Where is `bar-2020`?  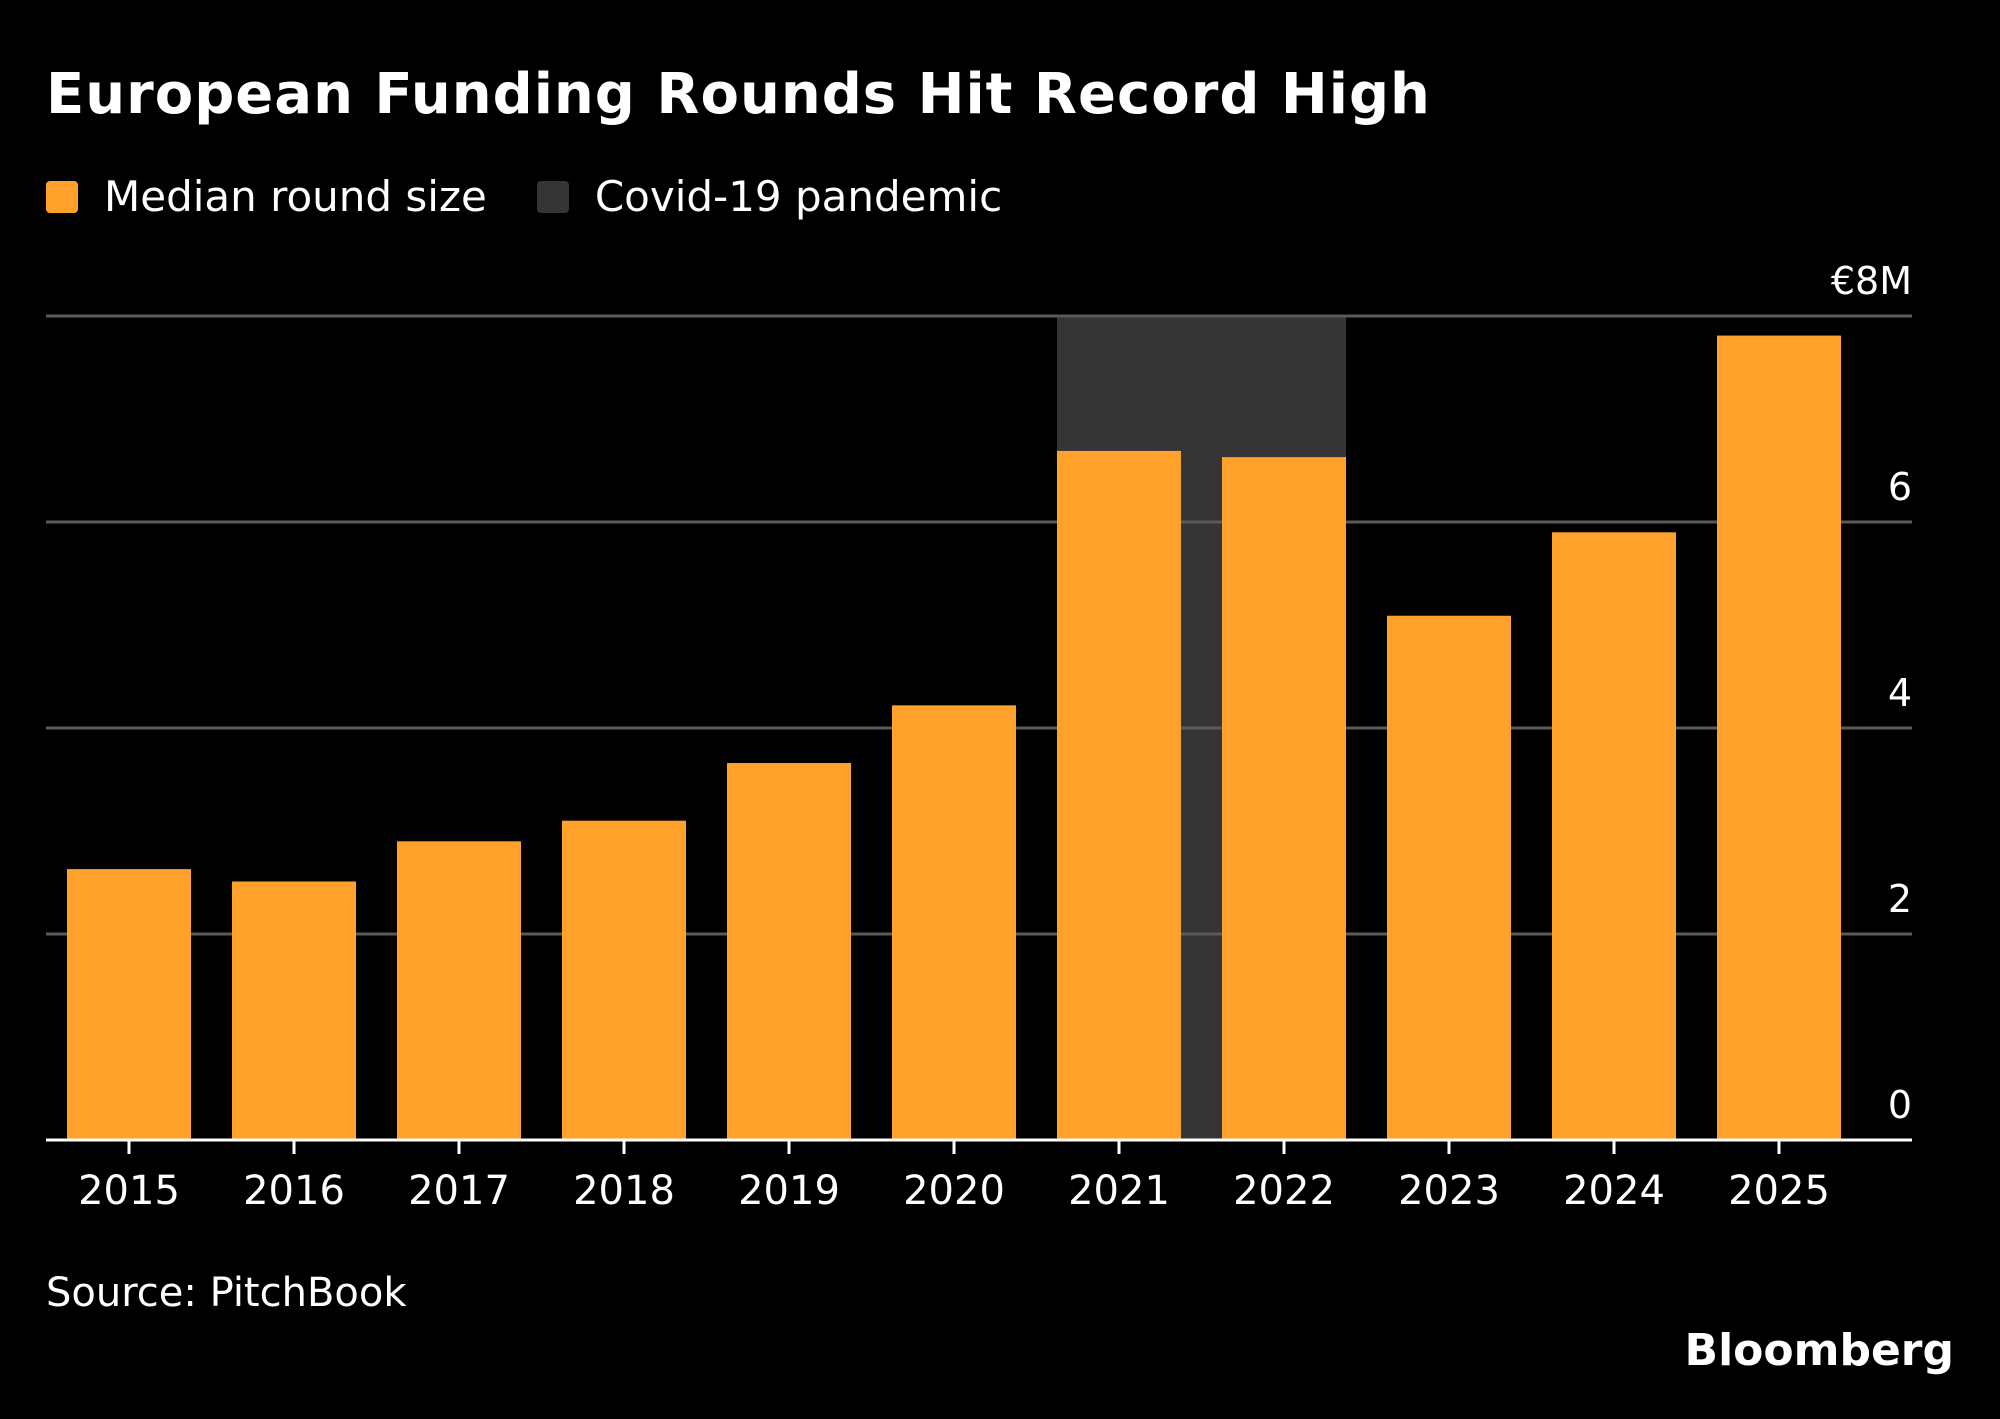
bar-2020 is located at coordinates (954, 922).